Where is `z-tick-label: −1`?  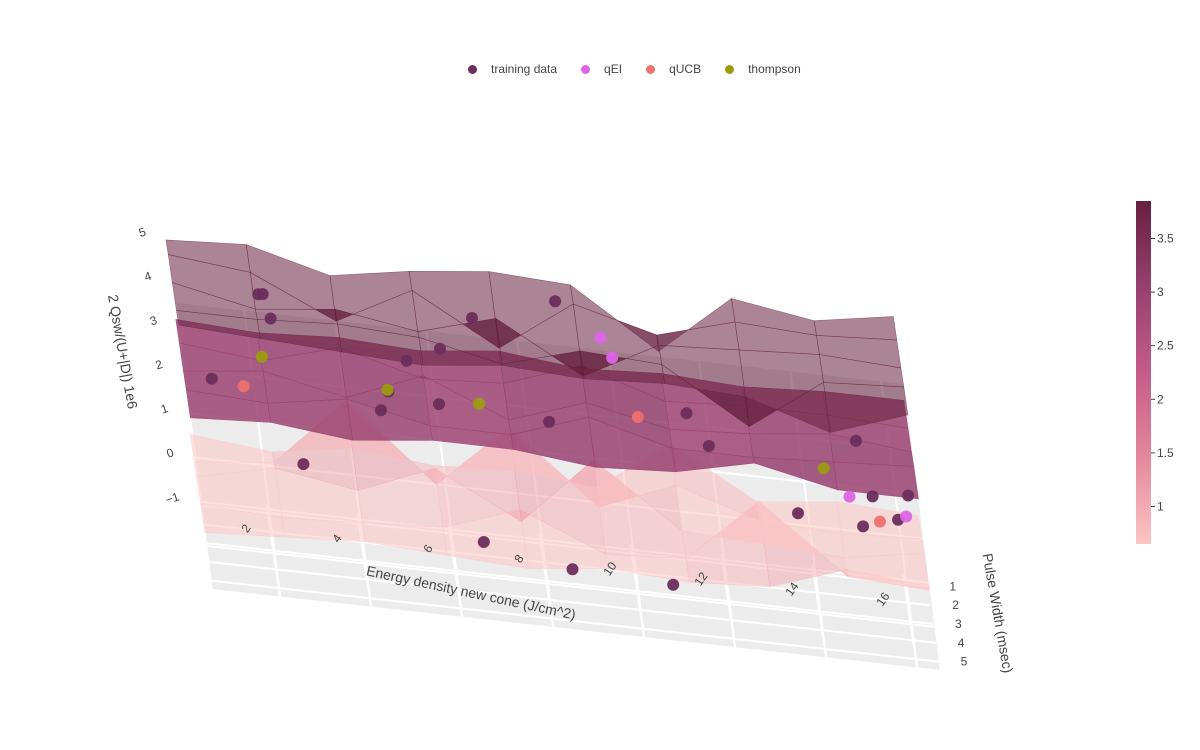 z-tick-label: −1 is located at coordinates (173, 498).